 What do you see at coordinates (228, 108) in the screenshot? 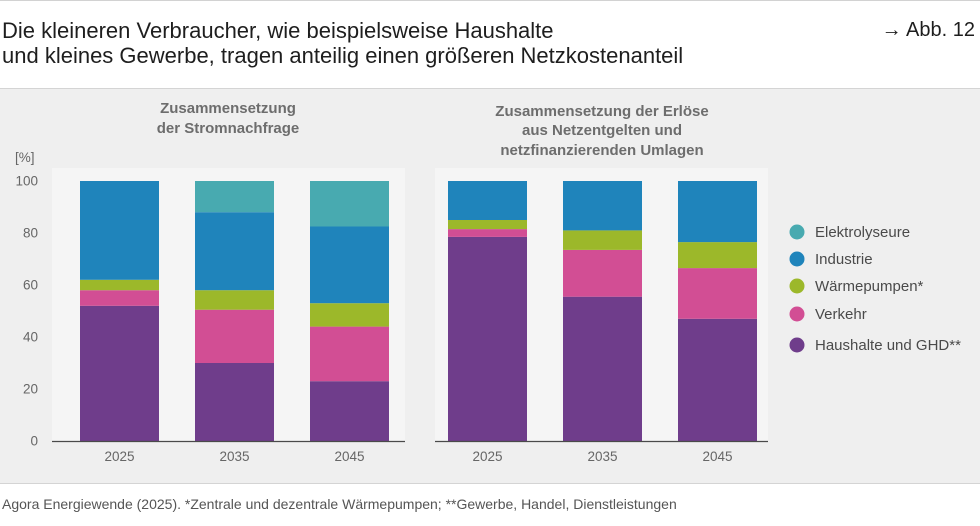
I see `chart-title-line: Zusammensetzung` at bounding box center [228, 108].